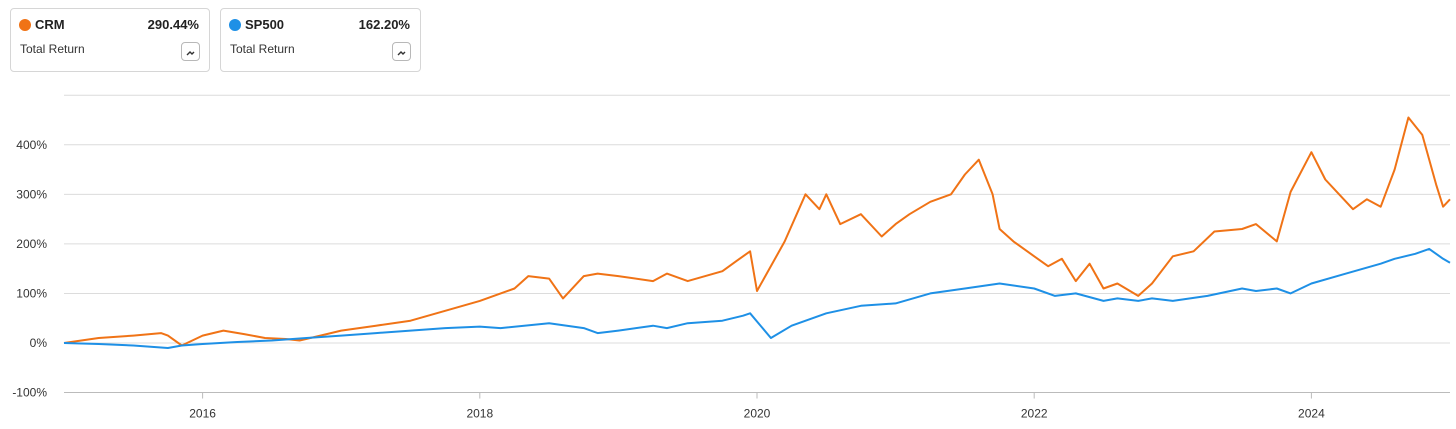 This screenshot has height=429, width=1456. What do you see at coordinates (173, 24) in the screenshot?
I see `legend-series-value: 290.44%` at bounding box center [173, 24].